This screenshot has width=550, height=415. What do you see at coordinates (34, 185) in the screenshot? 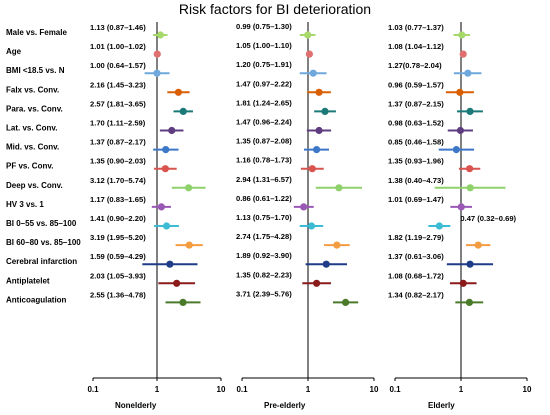
I see `row-label: Deep vs. Conv.` at bounding box center [34, 185].